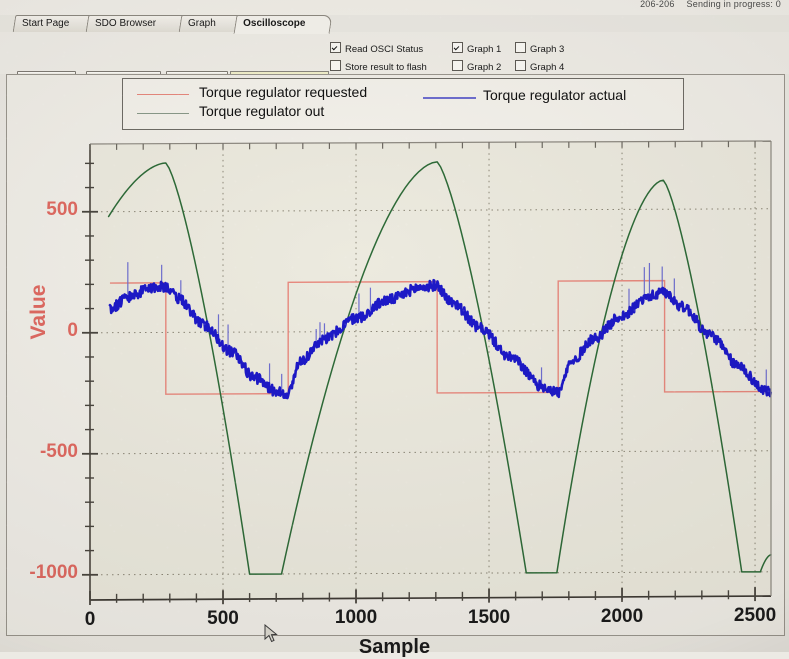 This screenshot has height=659, width=789. Describe the element at coordinates (271, 633) in the screenshot. I see `mouse-cursor` at that location.